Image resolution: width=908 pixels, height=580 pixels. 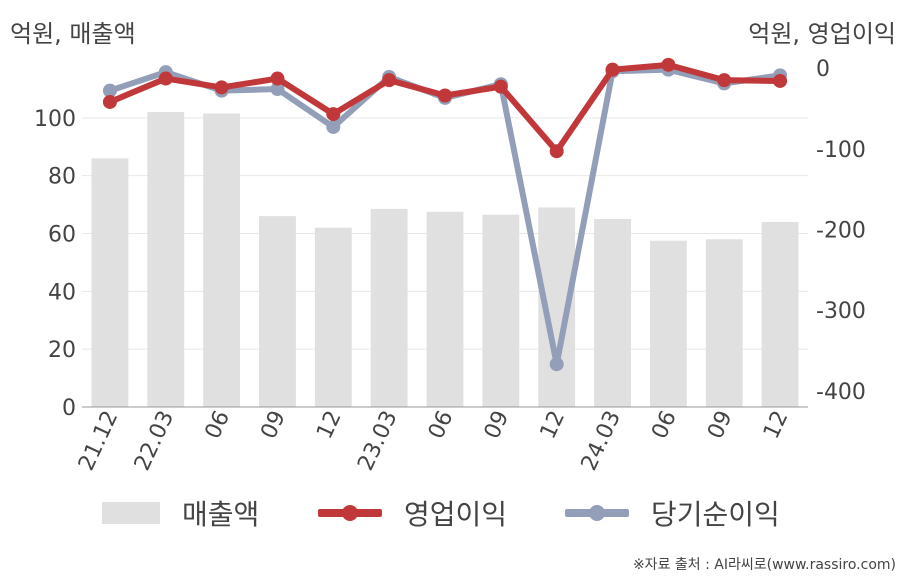 I want to click on y-right-tick-label: -300, so click(x=841, y=311).